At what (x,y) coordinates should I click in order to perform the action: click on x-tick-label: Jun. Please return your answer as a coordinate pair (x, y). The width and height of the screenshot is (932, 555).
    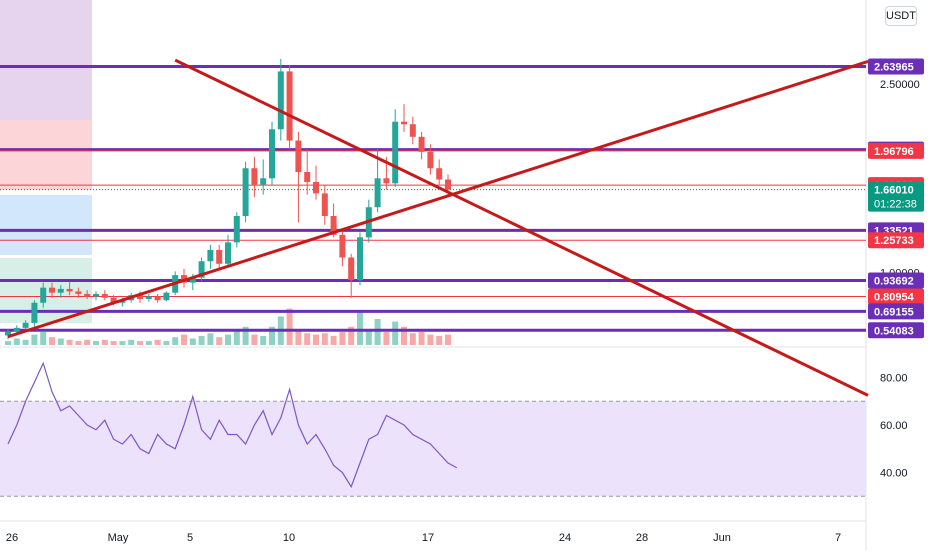
    Looking at the image, I should click on (722, 538).